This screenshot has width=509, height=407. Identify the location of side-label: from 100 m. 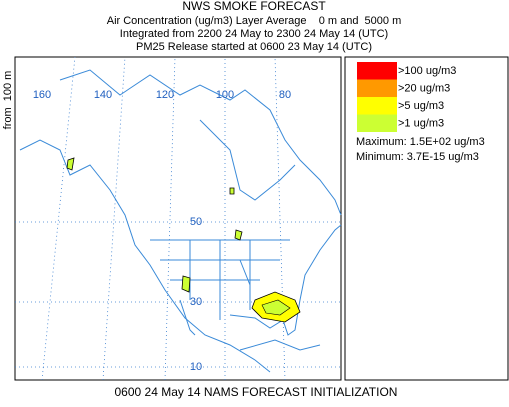
(8, 100).